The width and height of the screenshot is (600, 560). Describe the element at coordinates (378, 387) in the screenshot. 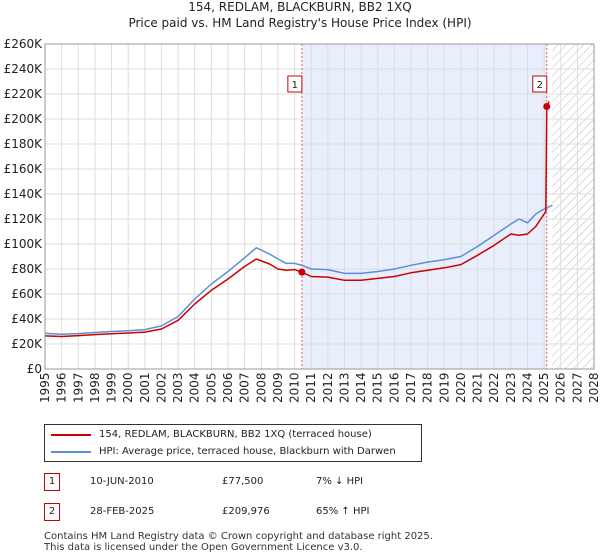

I see `x-tick-label: 2015` at that location.